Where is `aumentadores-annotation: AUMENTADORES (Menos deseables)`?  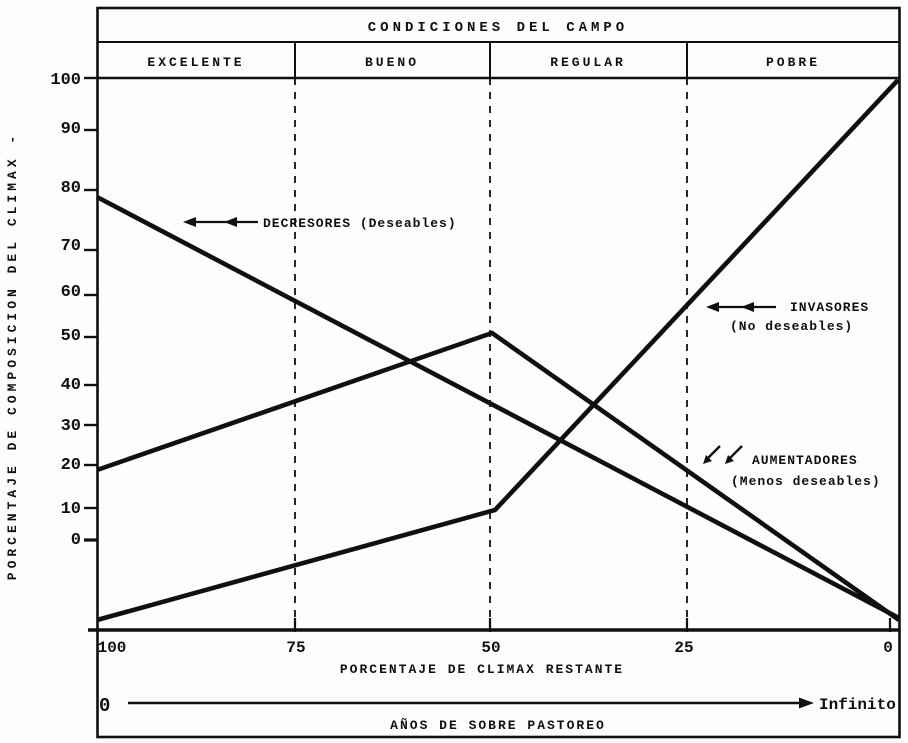 aumentadores-annotation: AUMENTADORES (Menos deseables) is located at coordinates (792, 467).